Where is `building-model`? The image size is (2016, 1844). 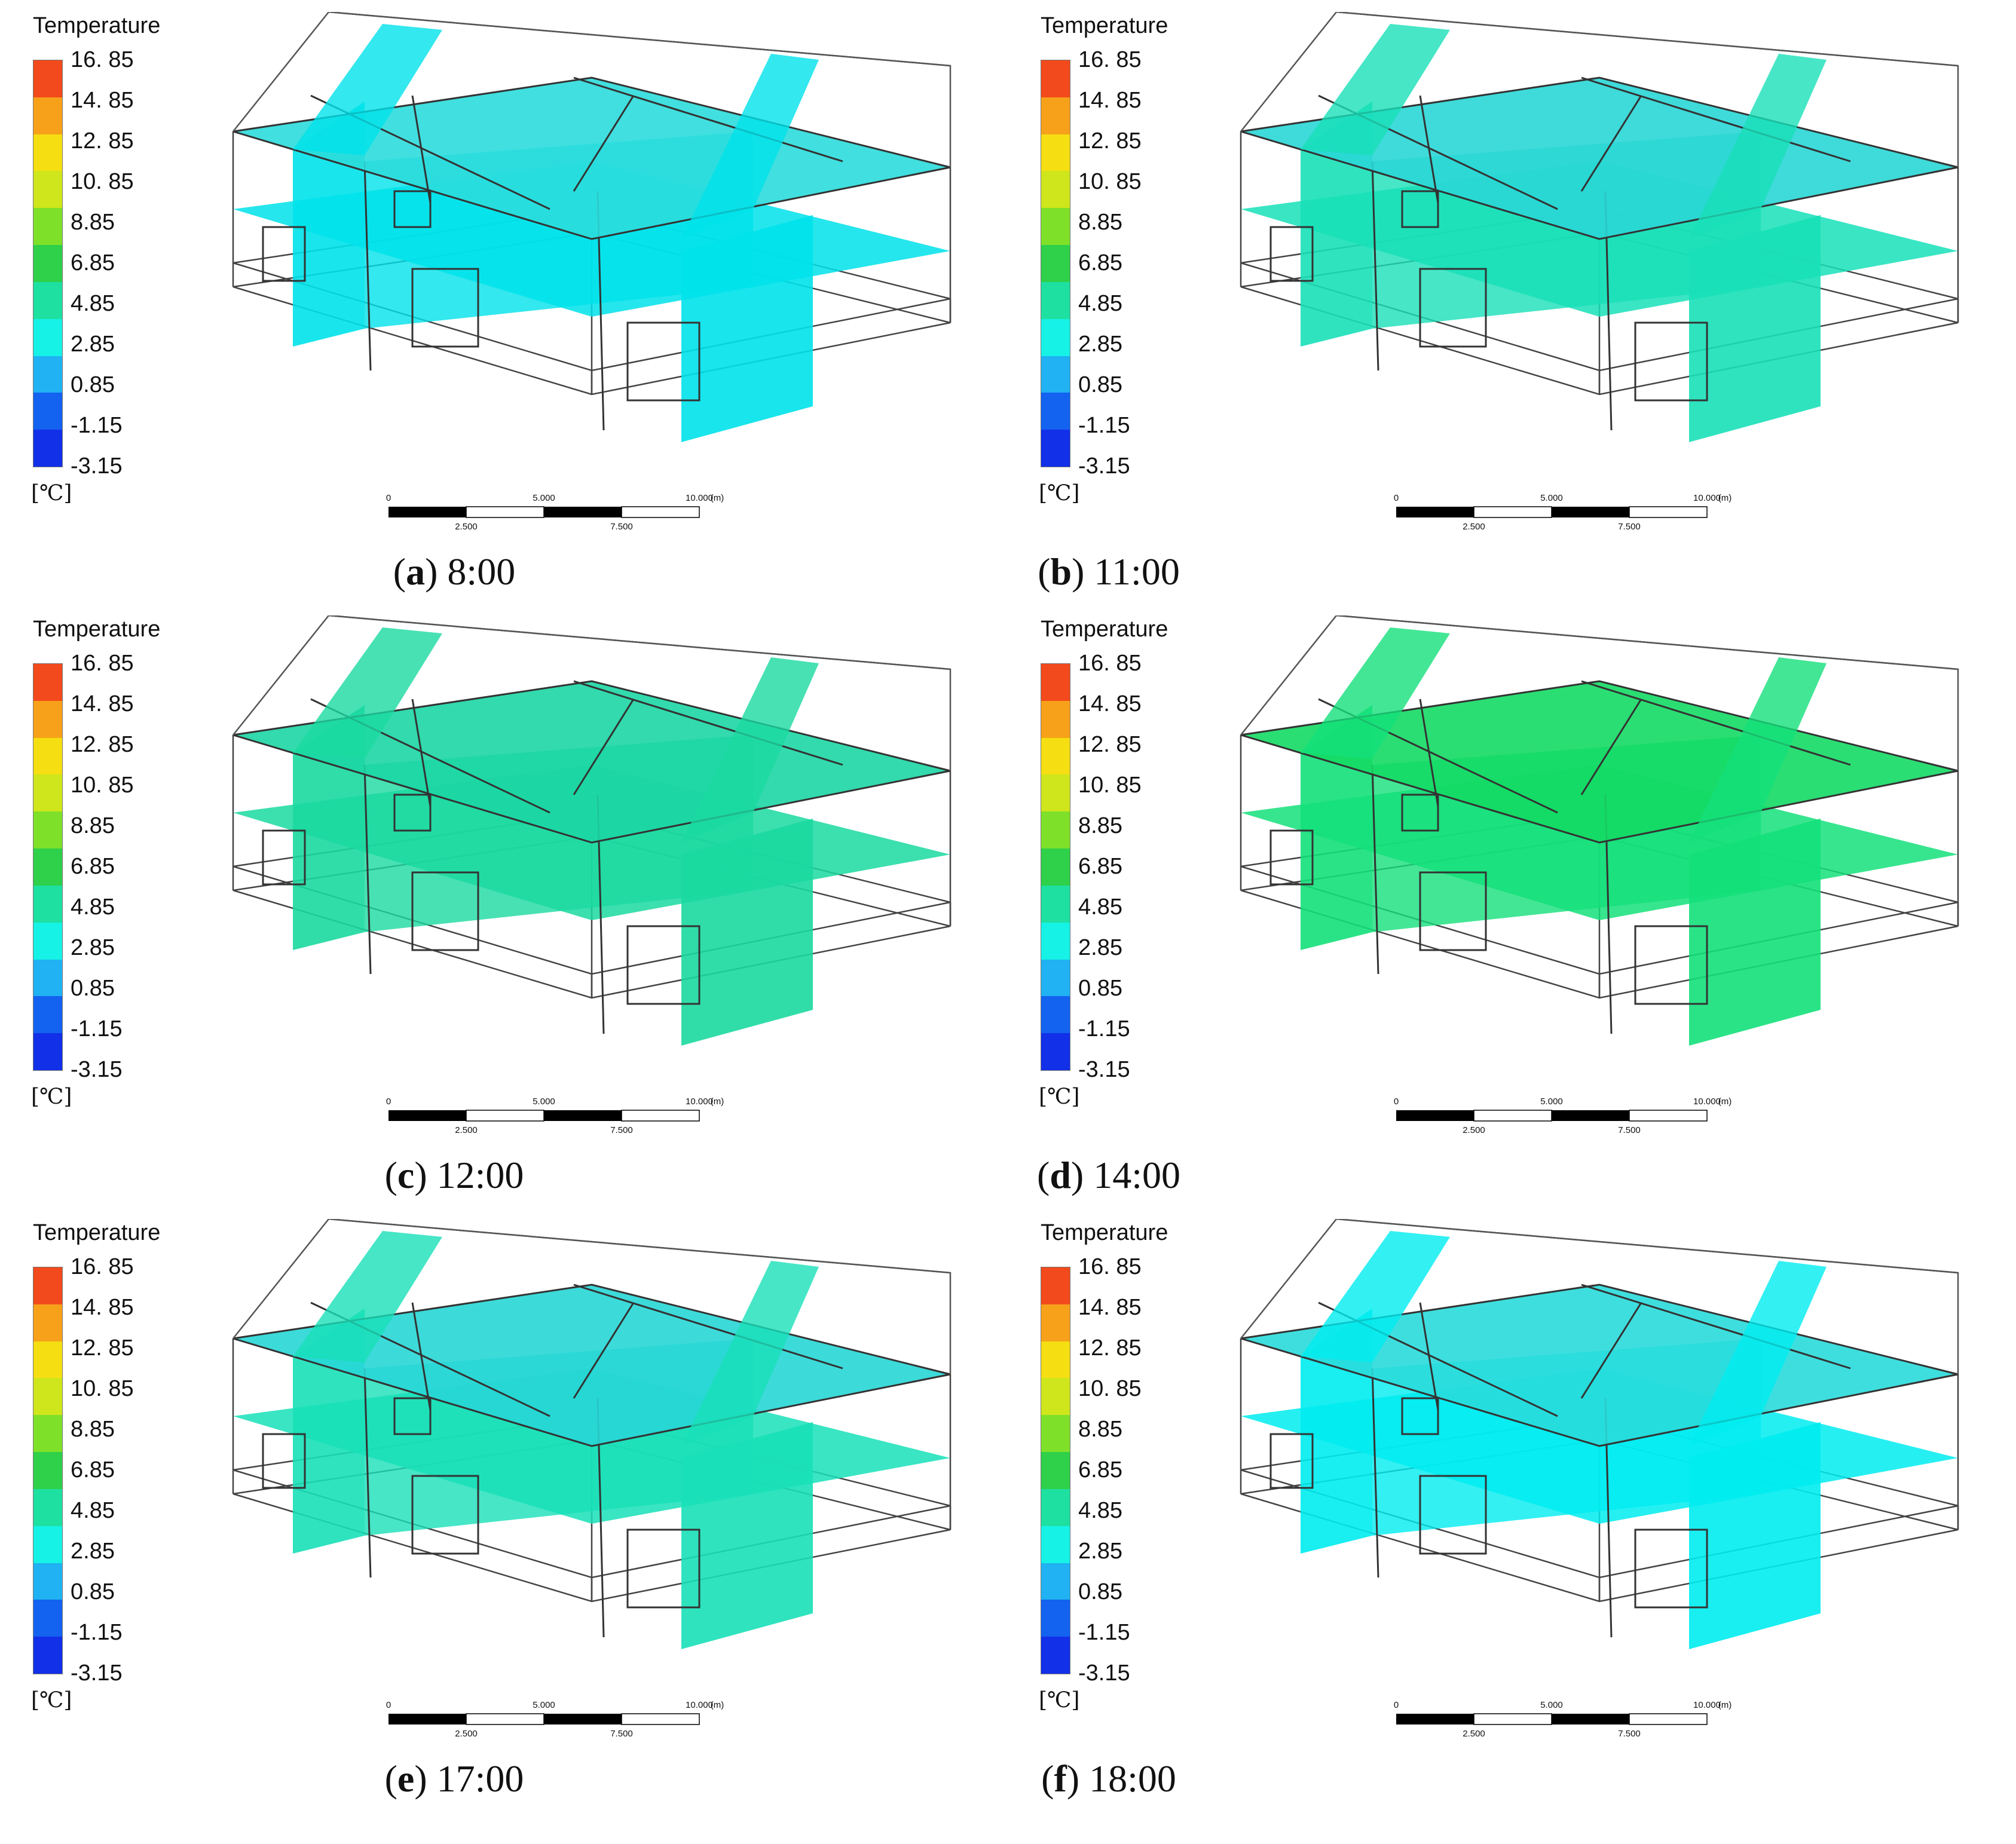
building-model is located at coordinates (592, 1434).